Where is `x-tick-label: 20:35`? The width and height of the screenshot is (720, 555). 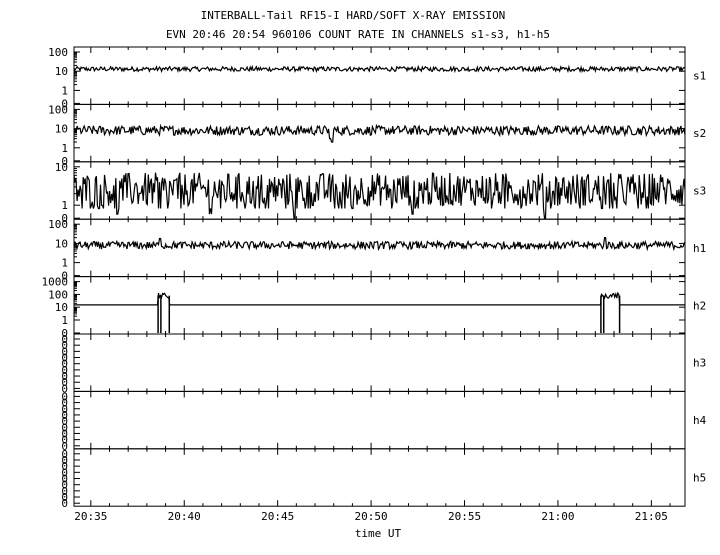
x-tick-label: 20:35 is located at coordinates (90, 516).